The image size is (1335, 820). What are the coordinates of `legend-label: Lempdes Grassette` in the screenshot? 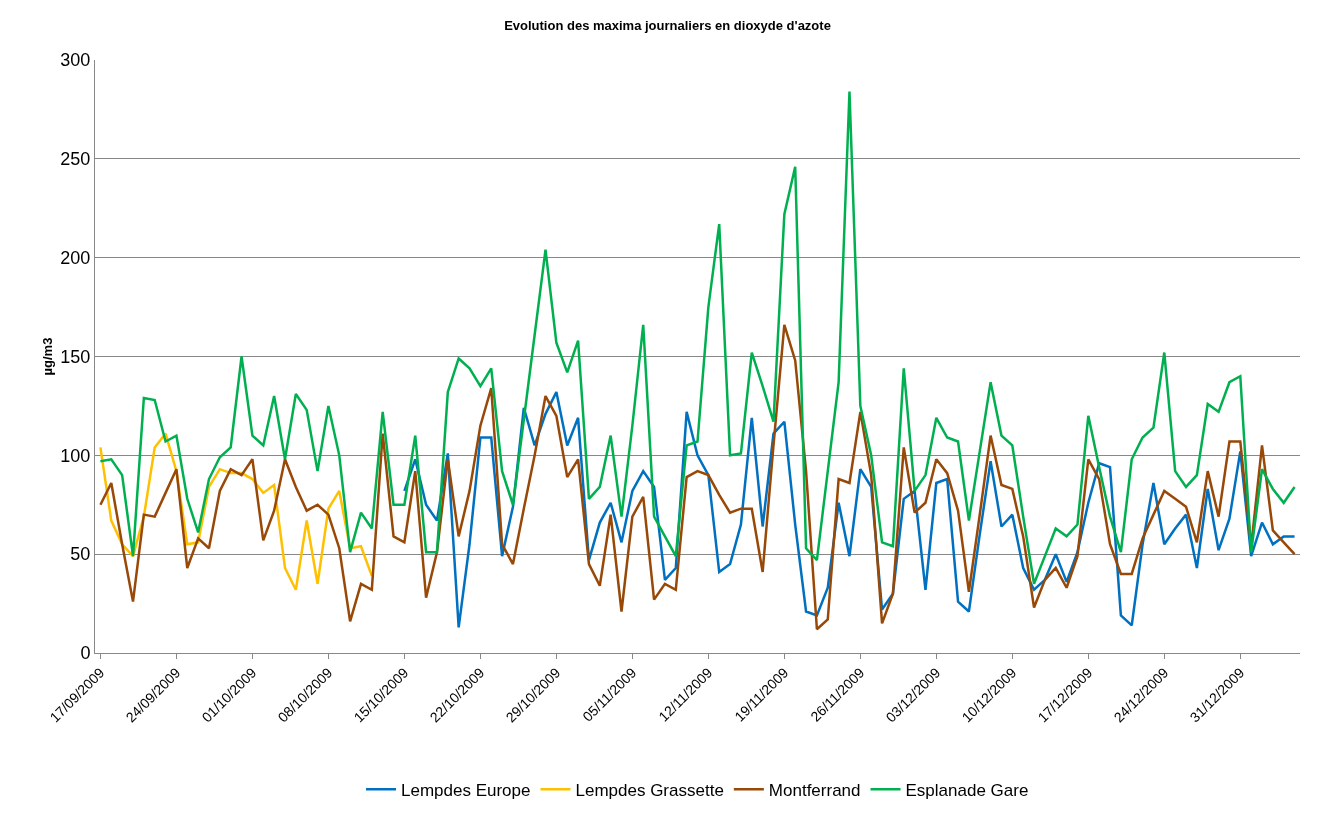 It's located at (649, 790).